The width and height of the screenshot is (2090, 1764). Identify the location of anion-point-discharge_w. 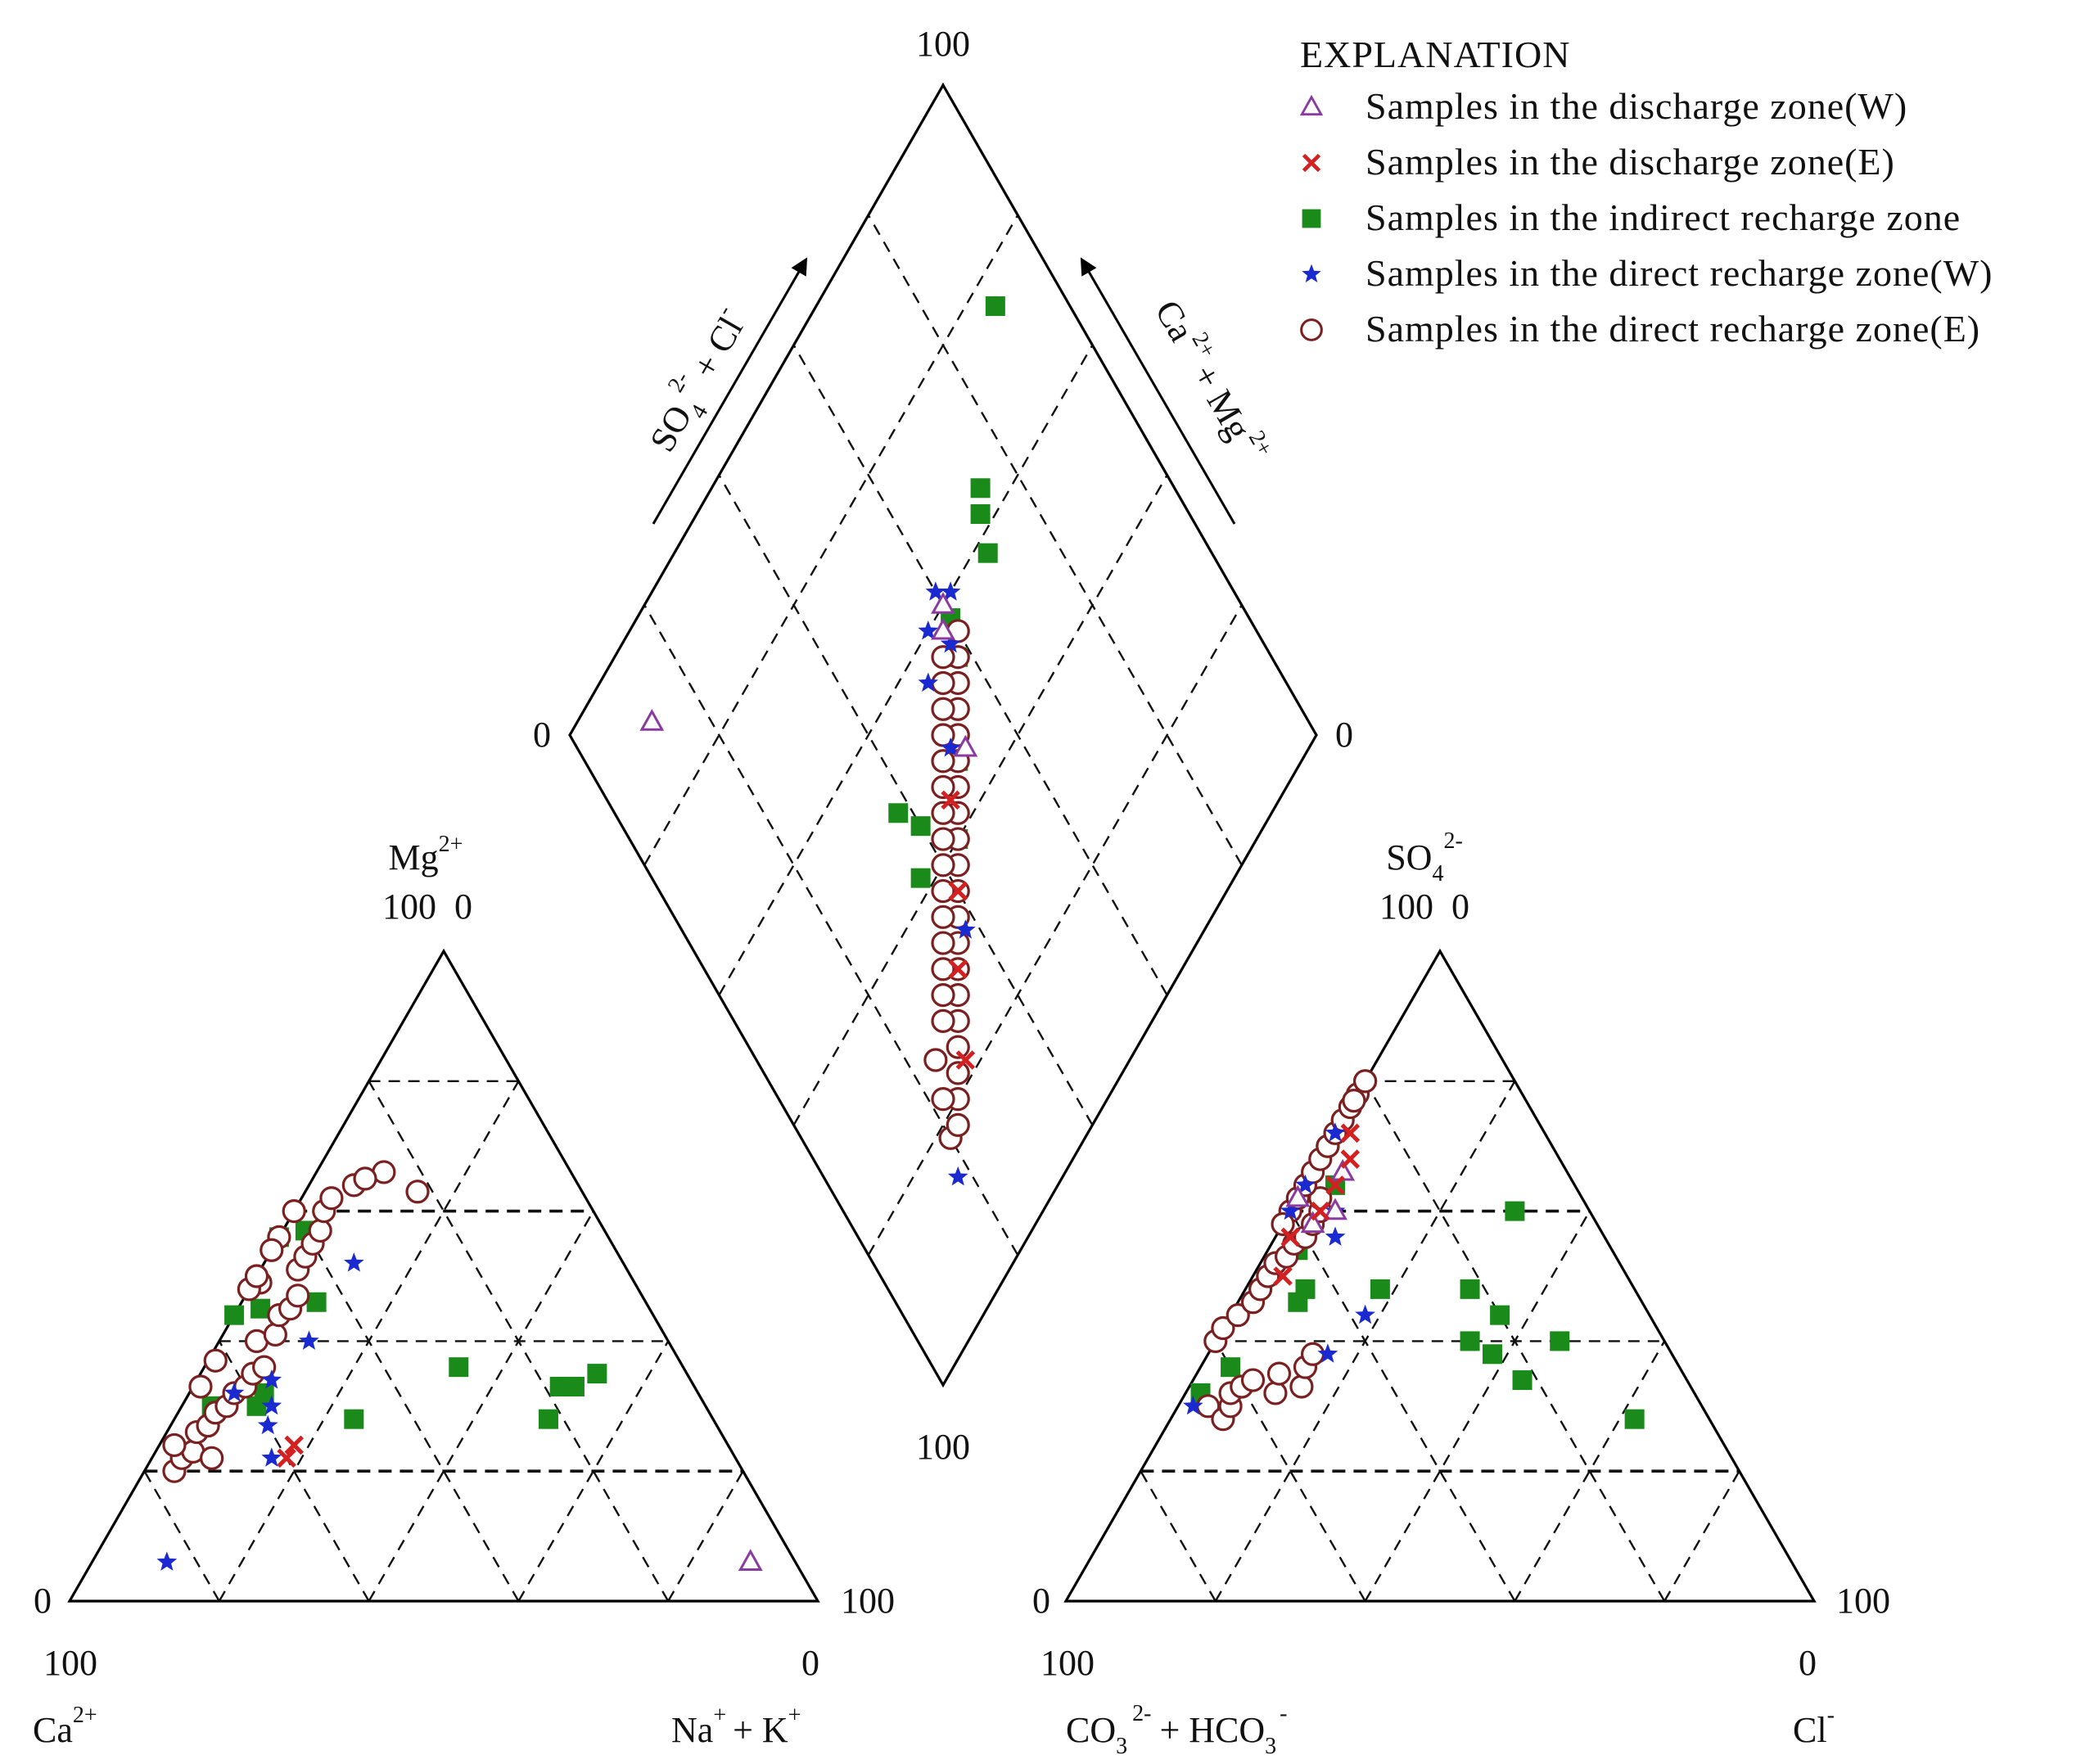
(1298, 1195).